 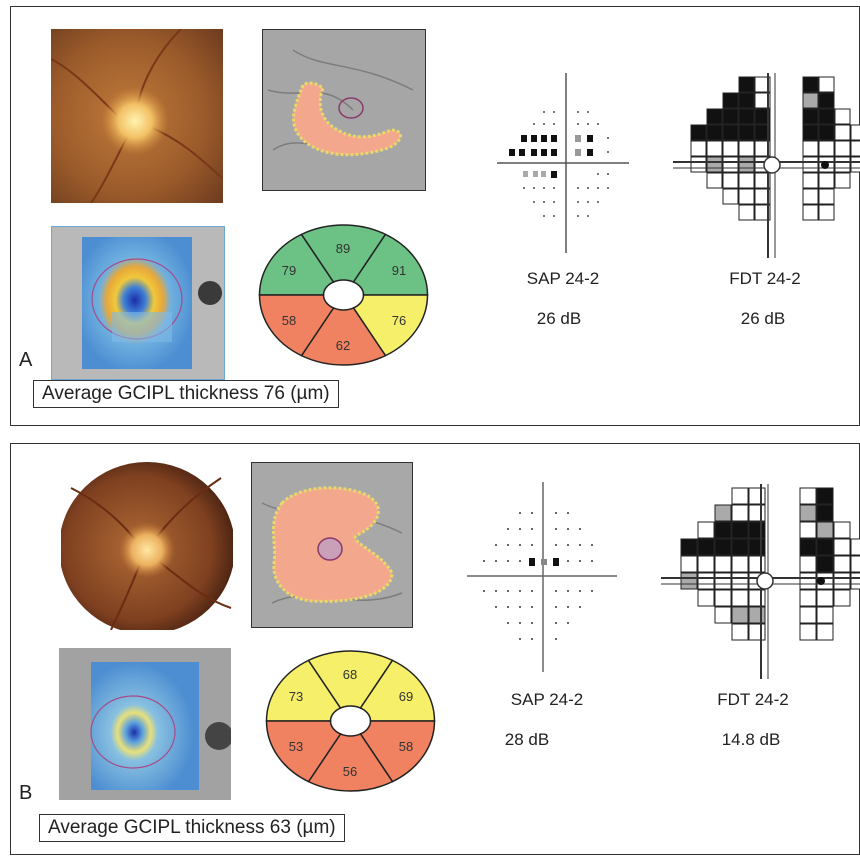 I want to click on panel-letter: A, so click(x=26, y=360).